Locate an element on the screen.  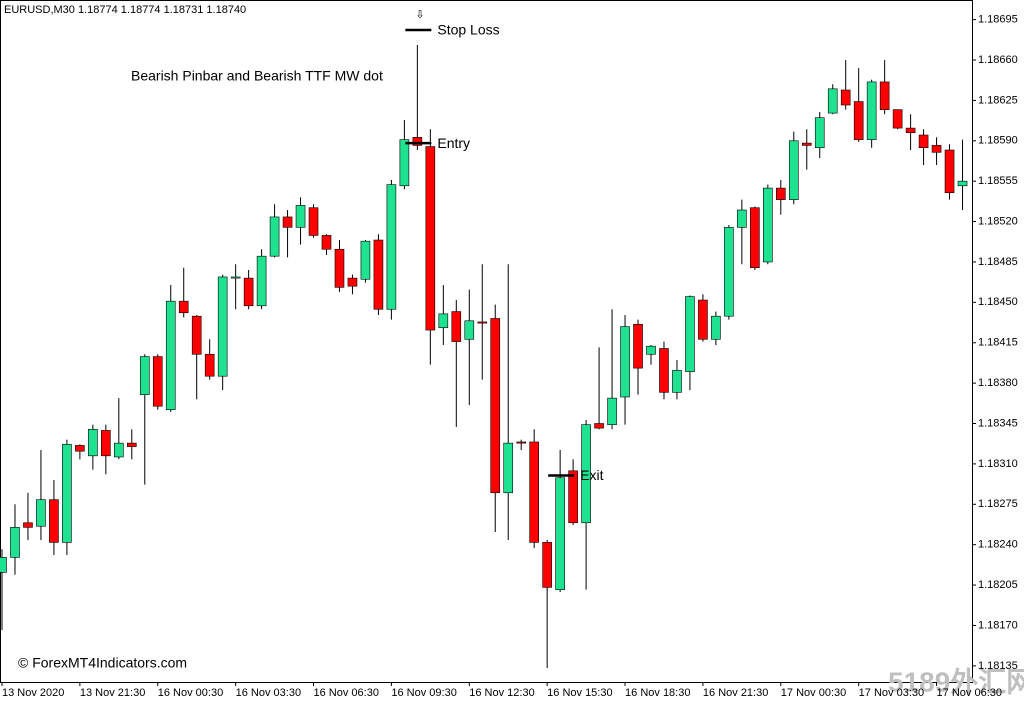
x-tick-label: 17 Nov 06:30 is located at coordinates (969, 693).